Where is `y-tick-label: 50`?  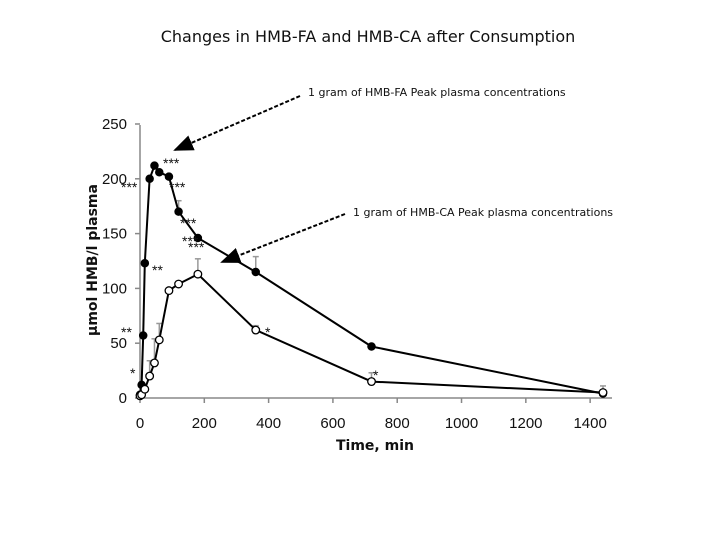 y-tick-label: 50 is located at coordinates (118, 343).